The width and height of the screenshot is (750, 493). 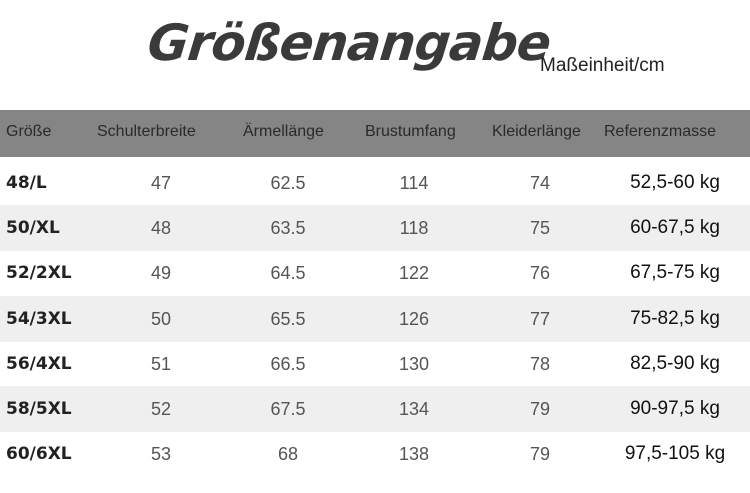 What do you see at coordinates (410, 131) in the screenshot?
I see `header-chest: Brustumfang` at bounding box center [410, 131].